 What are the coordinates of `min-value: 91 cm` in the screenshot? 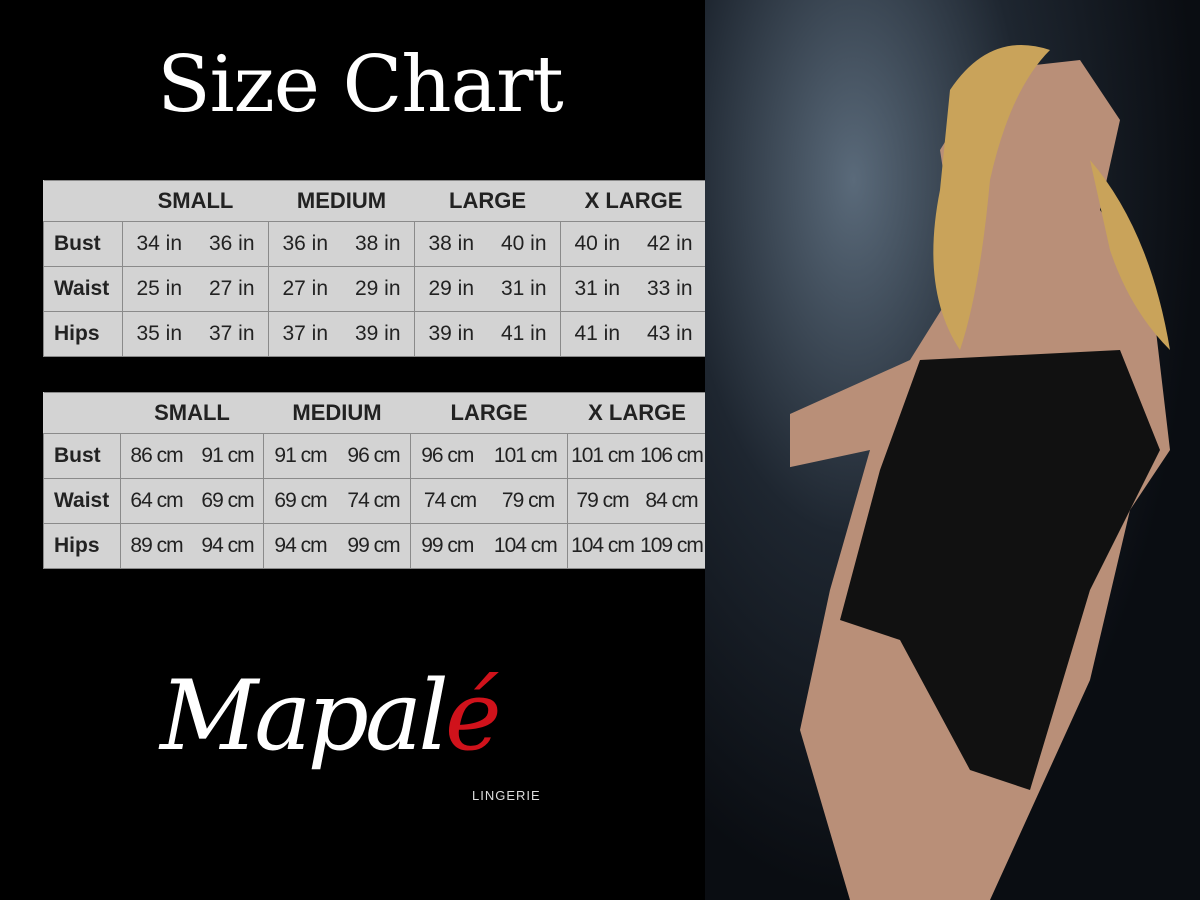 It's located at (300, 455).